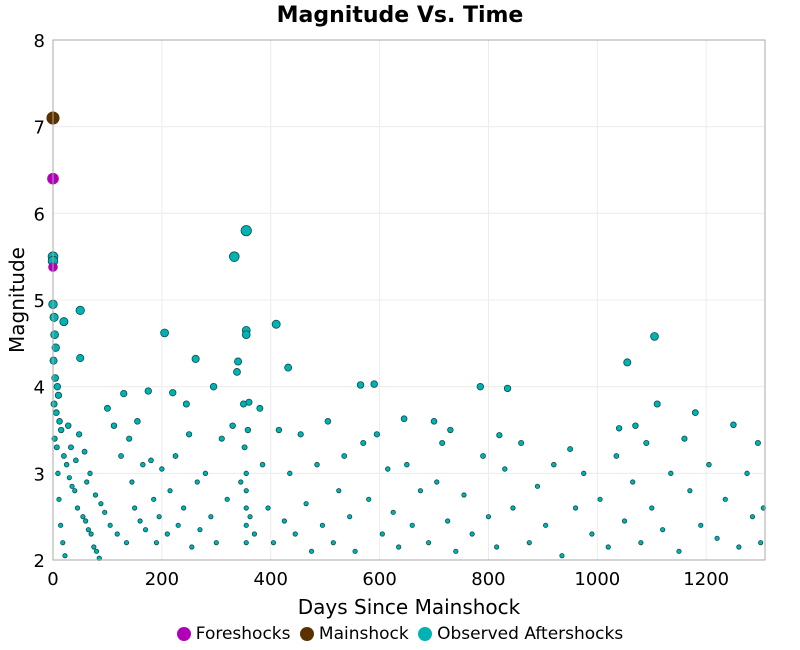  Describe the element at coordinates (39, 301) in the screenshot. I see `y-tick-label: 5` at that location.